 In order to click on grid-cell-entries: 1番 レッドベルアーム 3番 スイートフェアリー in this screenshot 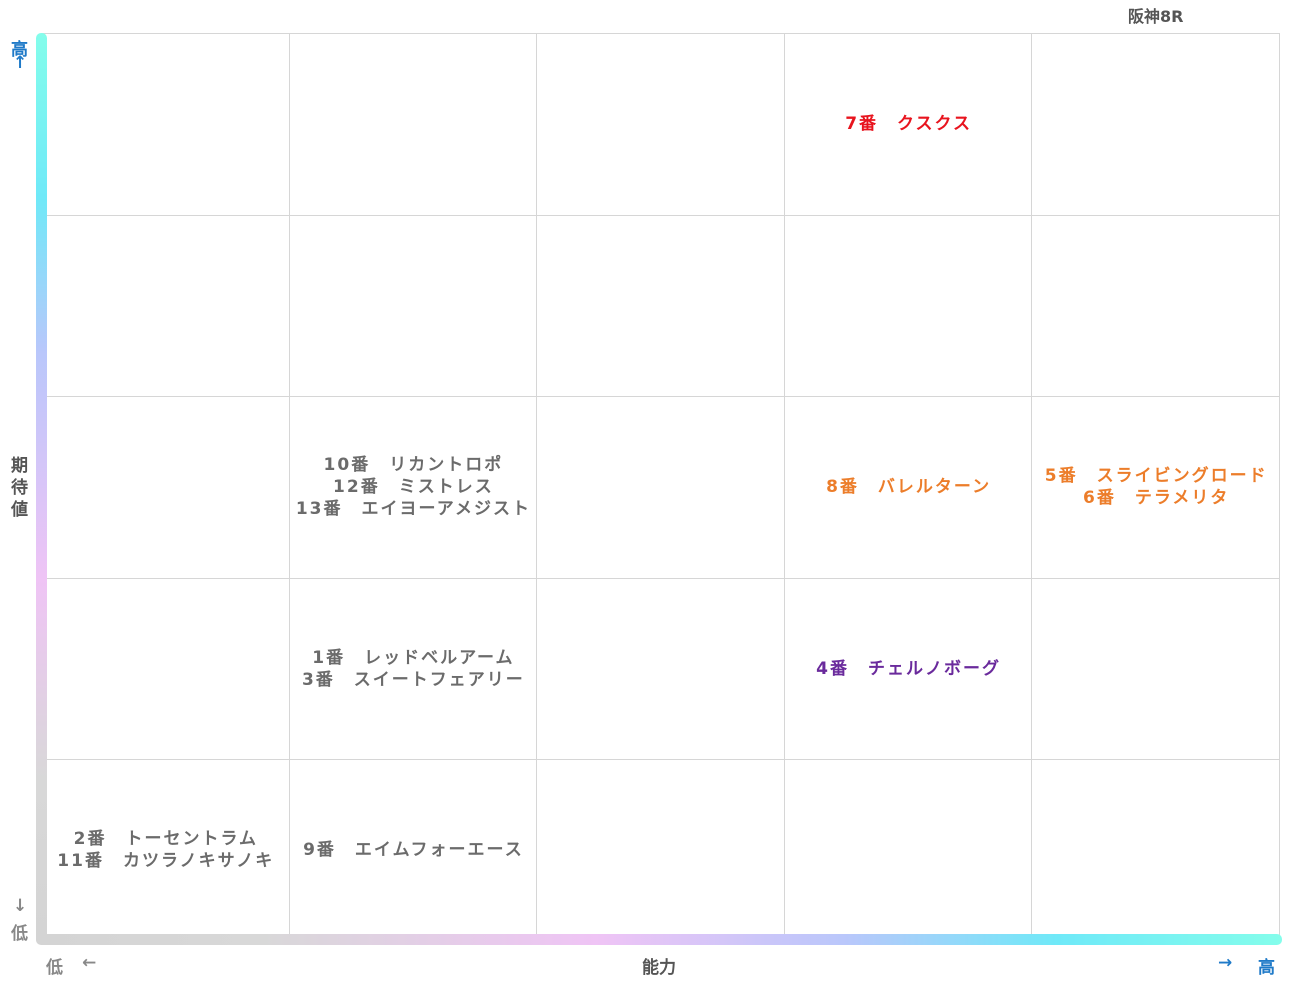, I will do `click(414, 669)`.